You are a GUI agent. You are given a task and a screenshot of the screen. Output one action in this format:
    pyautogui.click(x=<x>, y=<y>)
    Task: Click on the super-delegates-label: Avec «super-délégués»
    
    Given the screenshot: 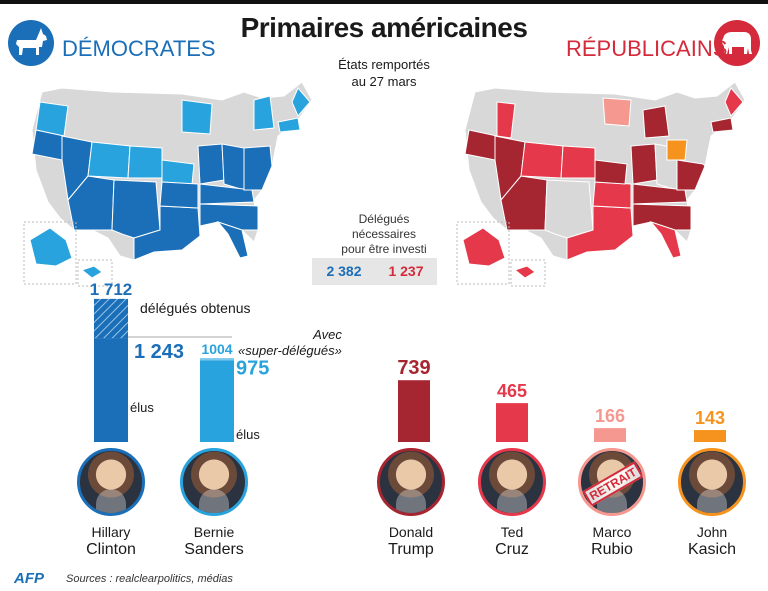 What is the action you would take?
    pyautogui.click(x=290, y=343)
    